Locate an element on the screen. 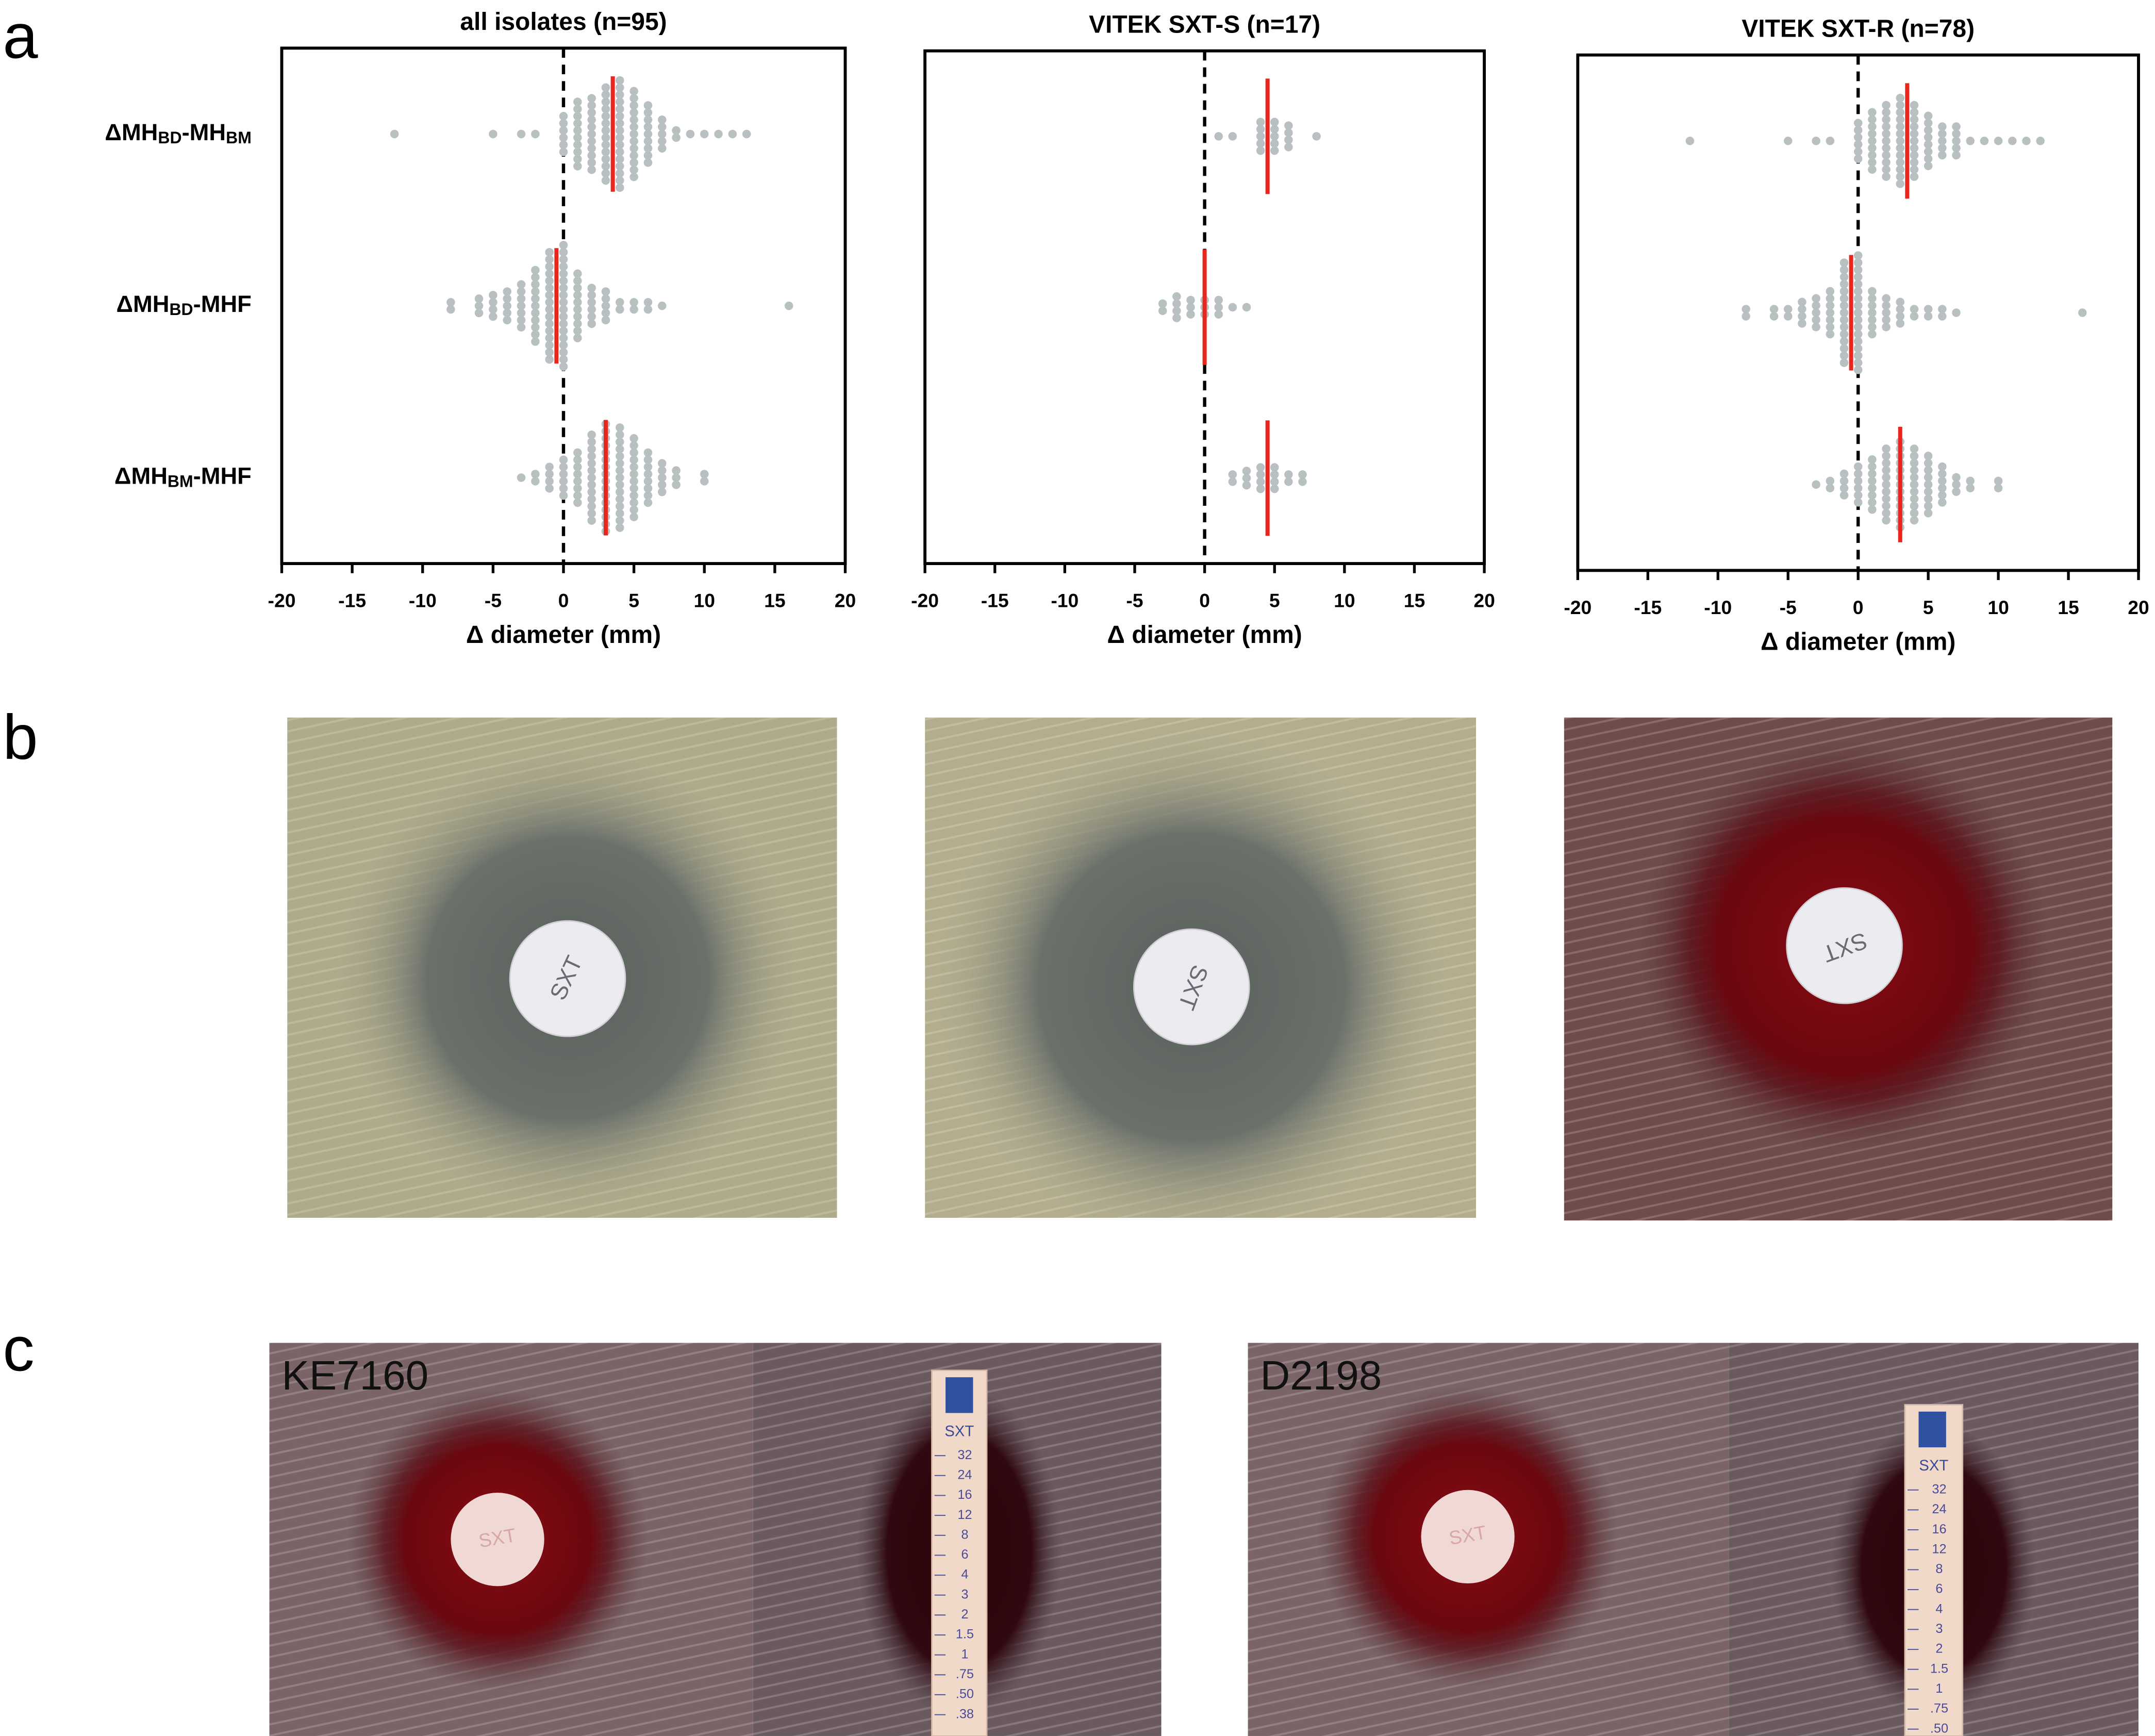 Image resolution: width=2155 pixels, height=1736 pixels. etest-strip is located at coordinates (1934, 1570).